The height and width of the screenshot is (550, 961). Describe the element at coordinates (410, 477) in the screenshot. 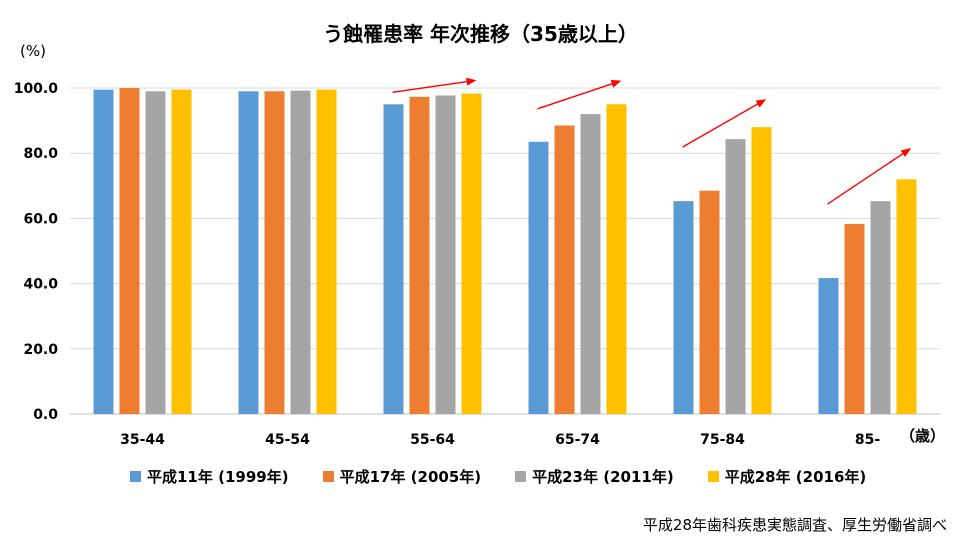

I see `legend-label: 平成17年 (2005年)` at that location.